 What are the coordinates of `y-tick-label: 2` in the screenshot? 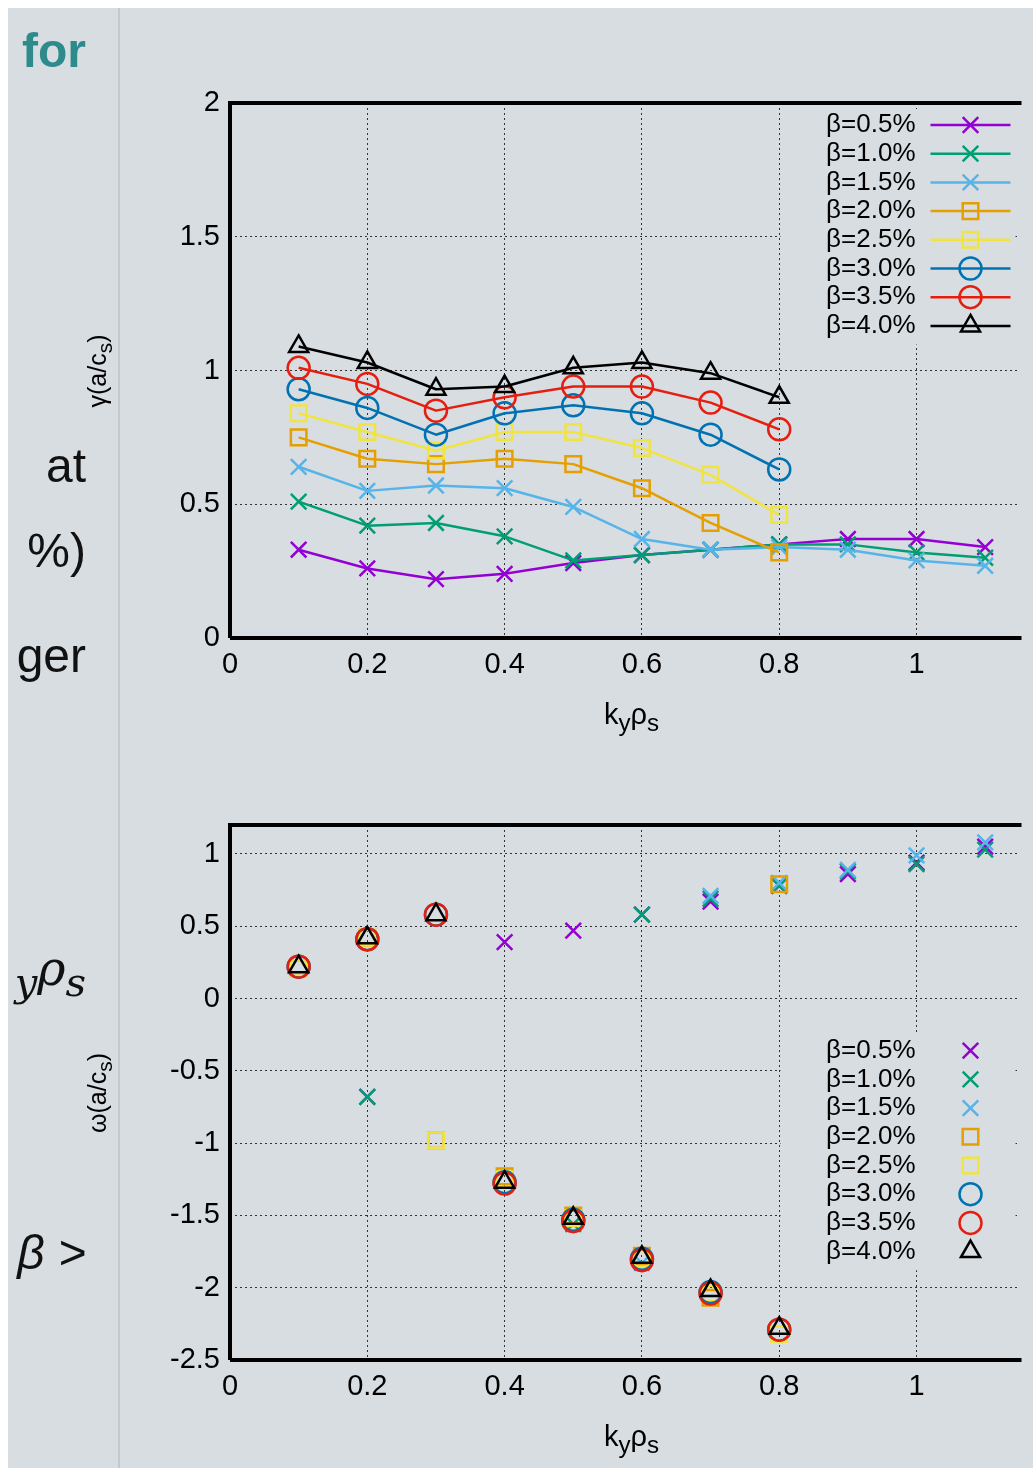 It's located at (211, 101).